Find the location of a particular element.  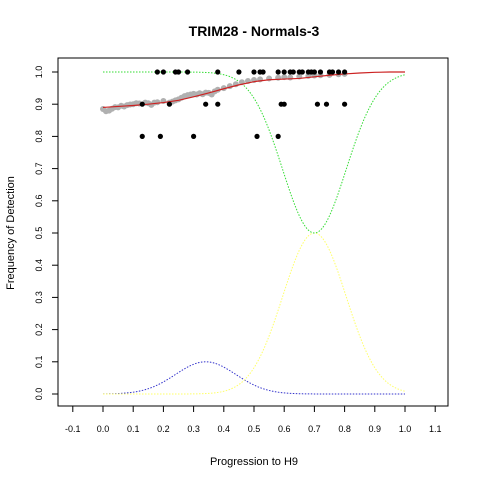

y-tick-label: 0.7 is located at coordinates (39, 168).